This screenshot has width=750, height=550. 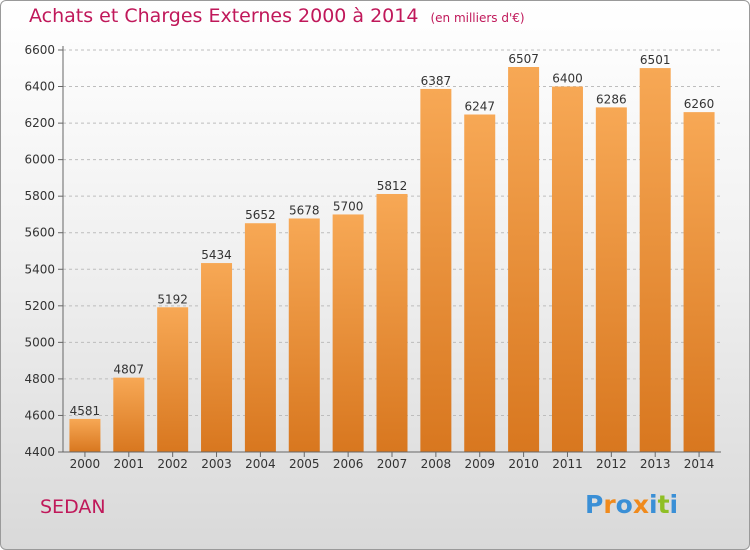 What do you see at coordinates (523, 464) in the screenshot?
I see `x-tick-label: 2010` at bounding box center [523, 464].